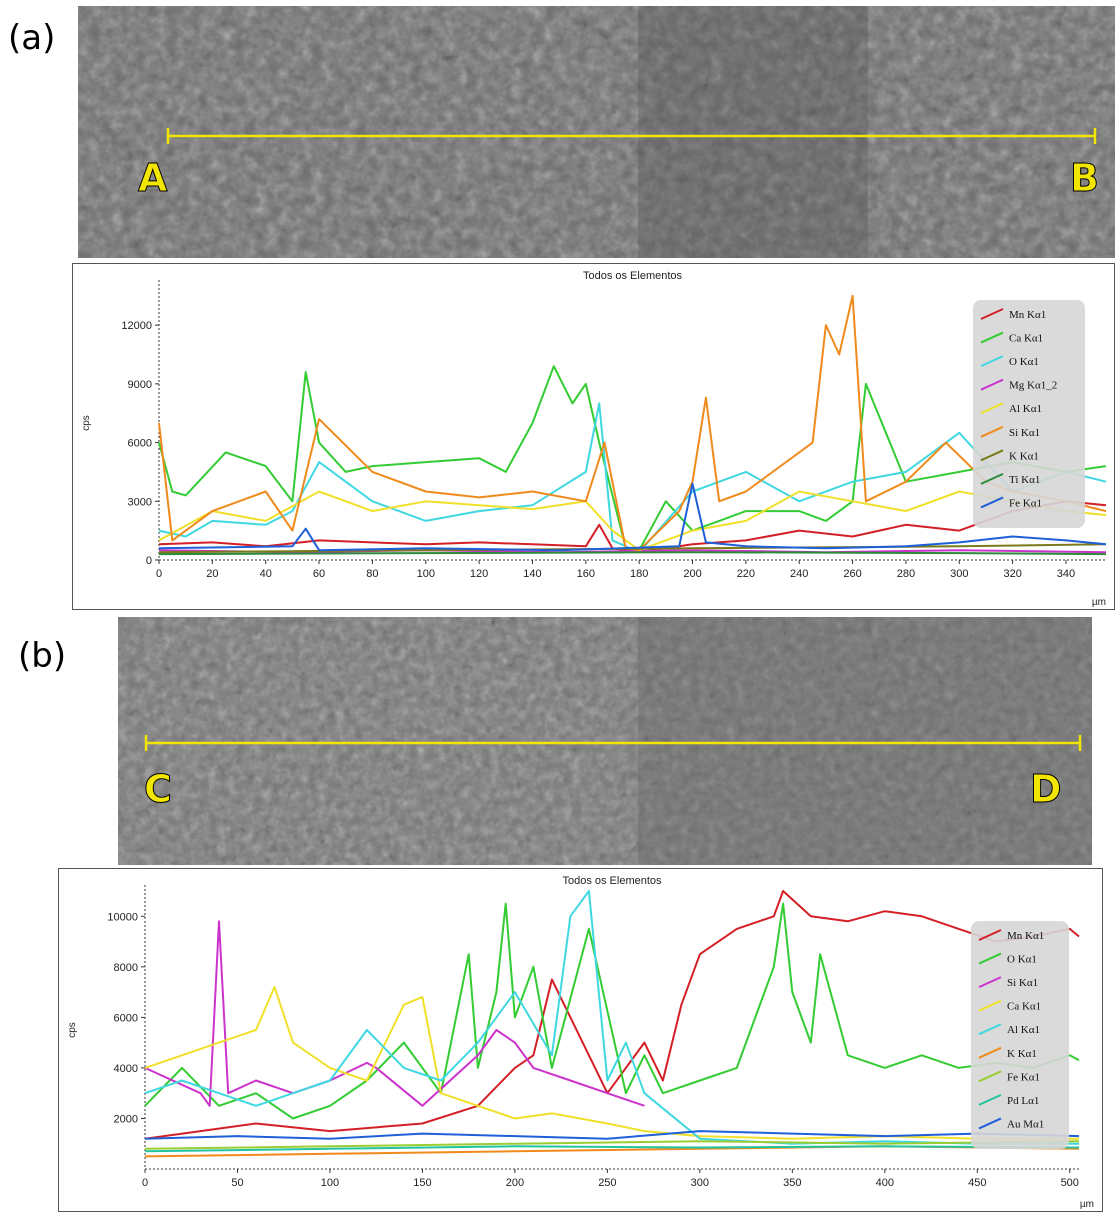  What do you see at coordinates (1022, 1054) in the screenshot?
I see `chart1-legend-label-5: K Kα1` at bounding box center [1022, 1054].